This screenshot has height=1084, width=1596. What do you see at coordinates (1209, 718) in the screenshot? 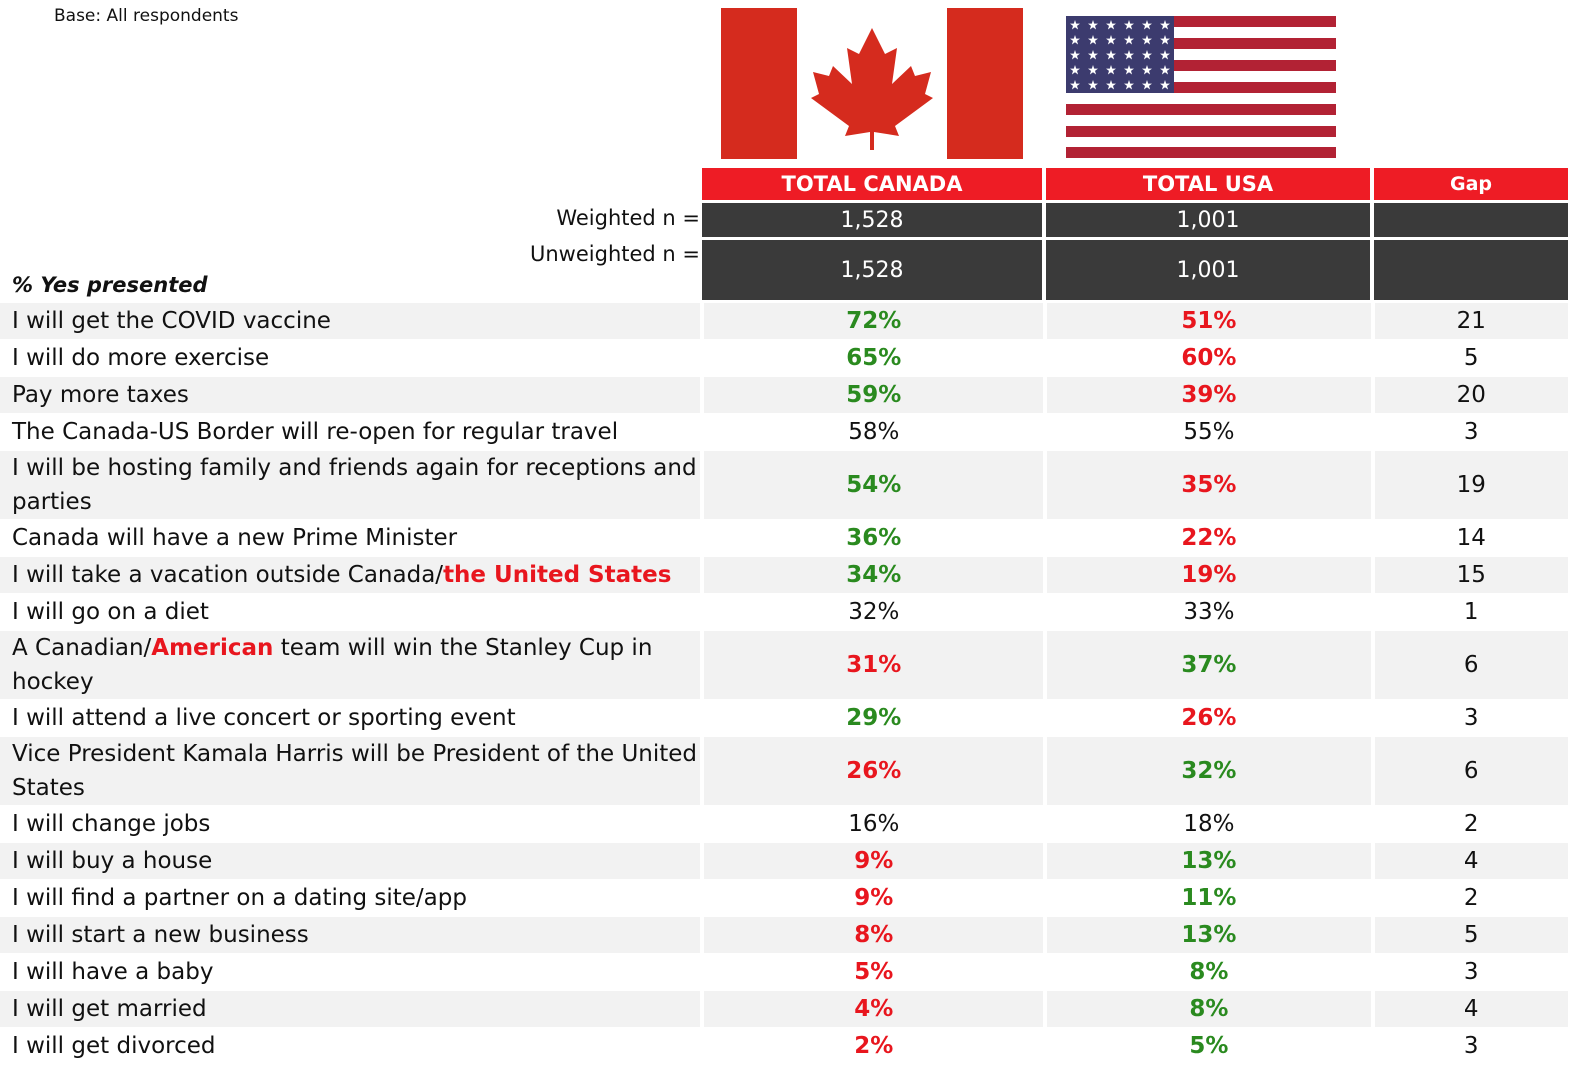
I see `usa-value: 26%` at bounding box center [1209, 718].